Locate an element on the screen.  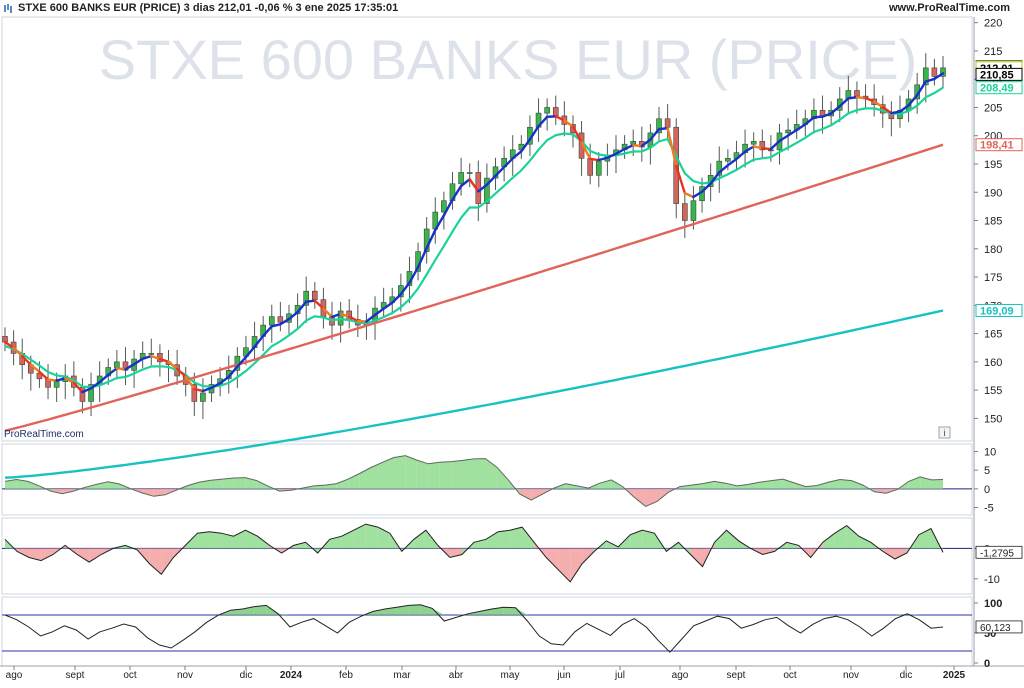
x-tick-label: may is located at coordinates (510, 675).